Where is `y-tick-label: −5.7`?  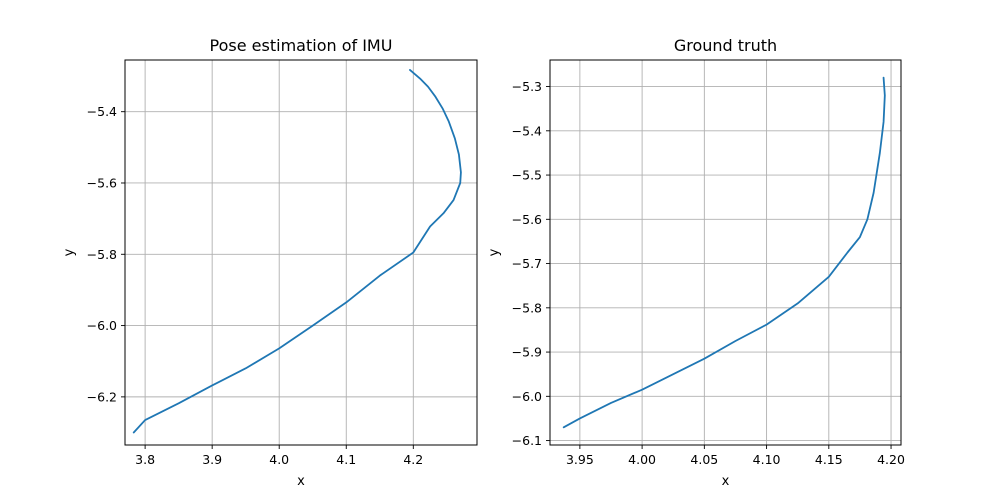 y-tick-label: −5.7 is located at coordinates (527, 263).